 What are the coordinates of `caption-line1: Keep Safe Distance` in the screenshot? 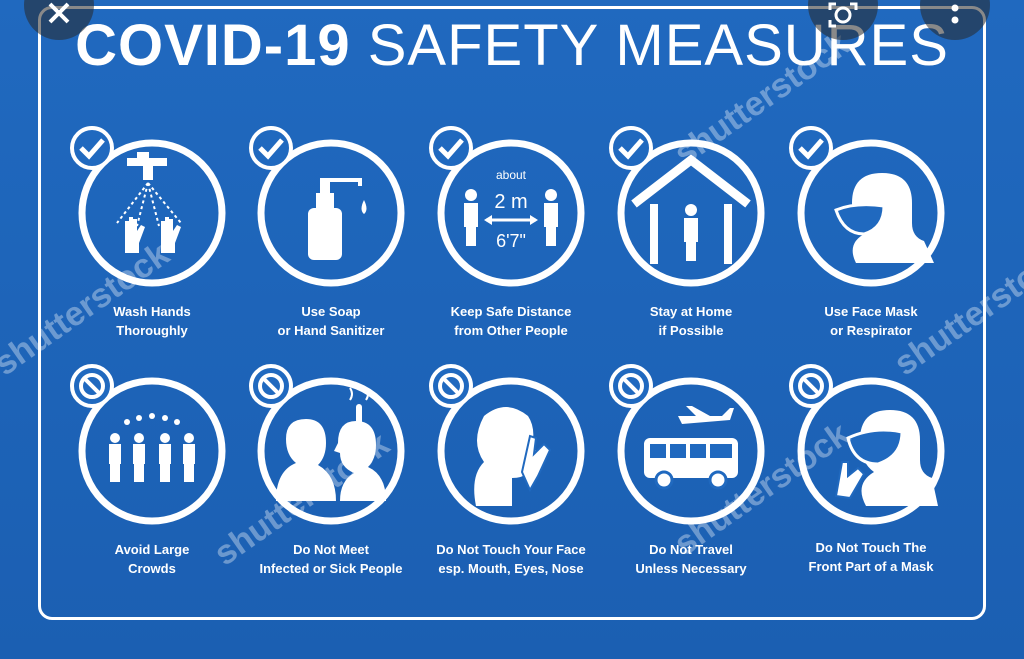 It's located at (511, 311).